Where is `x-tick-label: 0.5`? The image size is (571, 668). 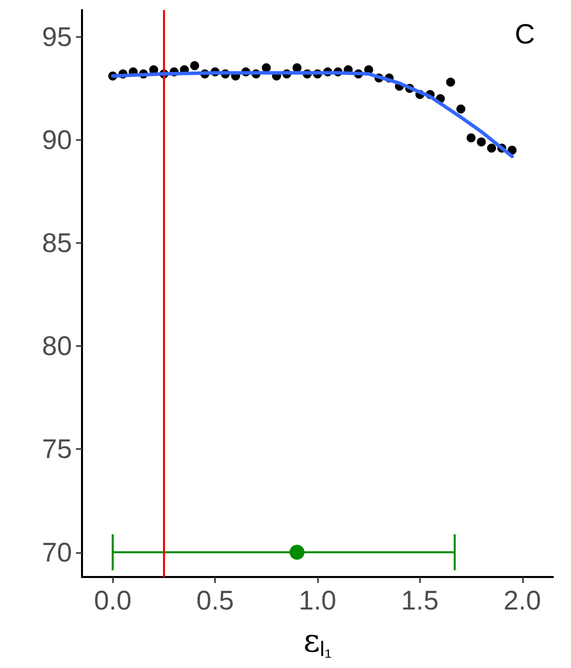 x-tick-label: 0.5 is located at coordinates (215, 601).